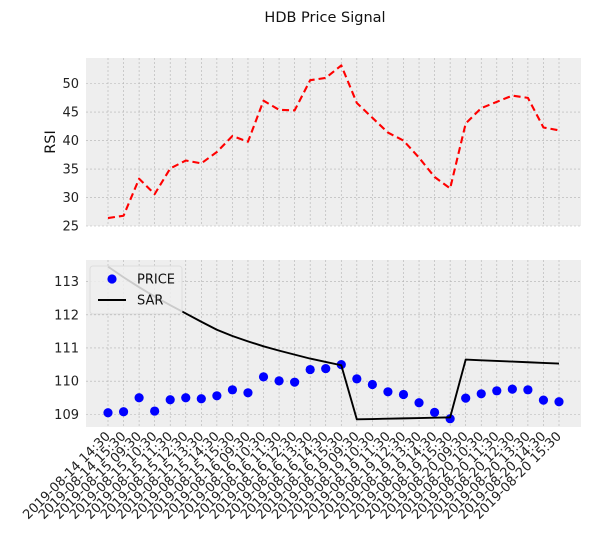  I want to click on price-ytick-label: 110, so click(66, 382).